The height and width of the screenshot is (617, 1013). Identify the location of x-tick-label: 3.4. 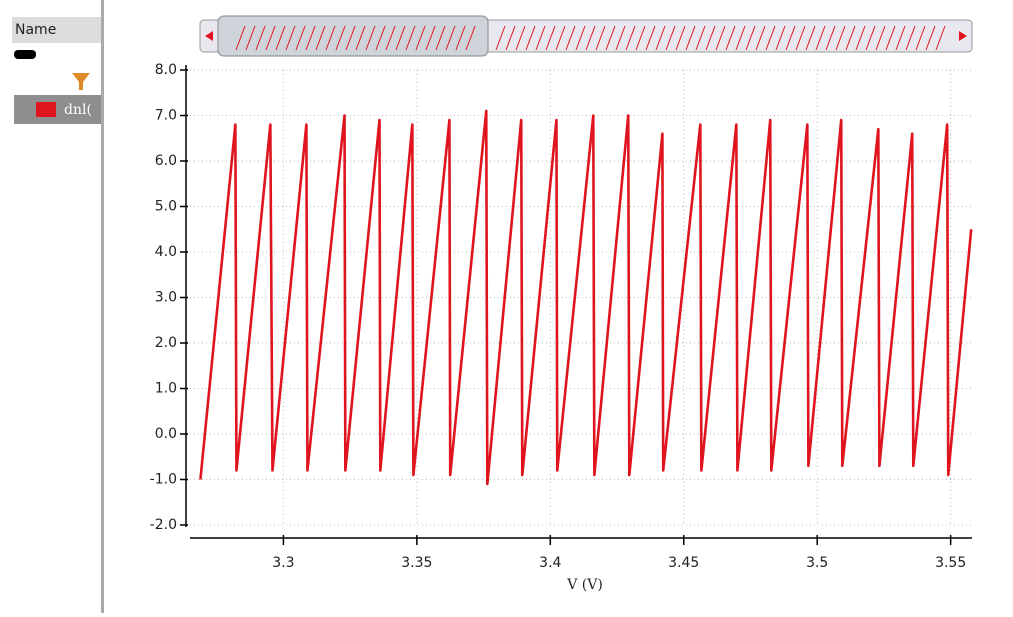
(550, 563).